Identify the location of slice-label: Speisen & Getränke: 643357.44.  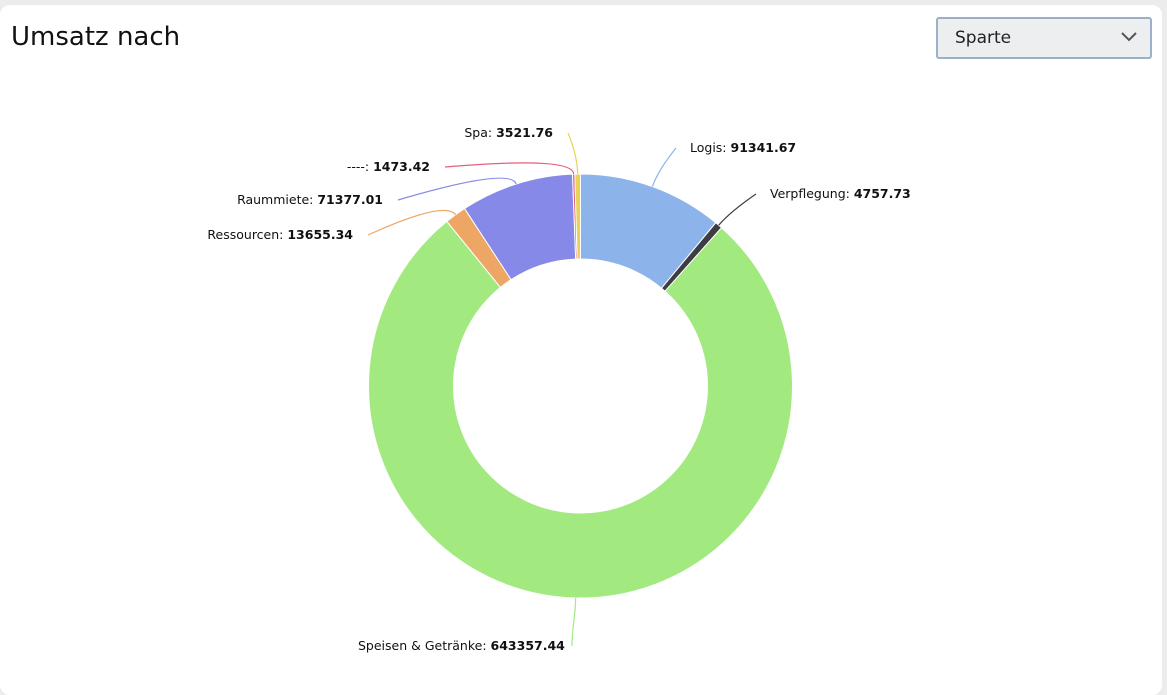
(461, 645).